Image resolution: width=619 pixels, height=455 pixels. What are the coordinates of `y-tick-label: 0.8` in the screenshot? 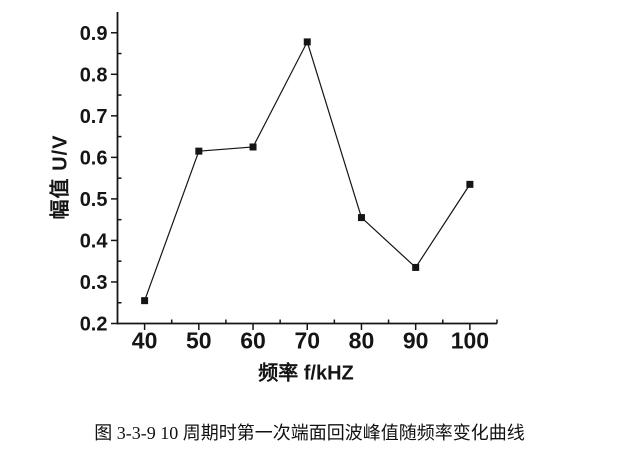 It's located at (94, 75).